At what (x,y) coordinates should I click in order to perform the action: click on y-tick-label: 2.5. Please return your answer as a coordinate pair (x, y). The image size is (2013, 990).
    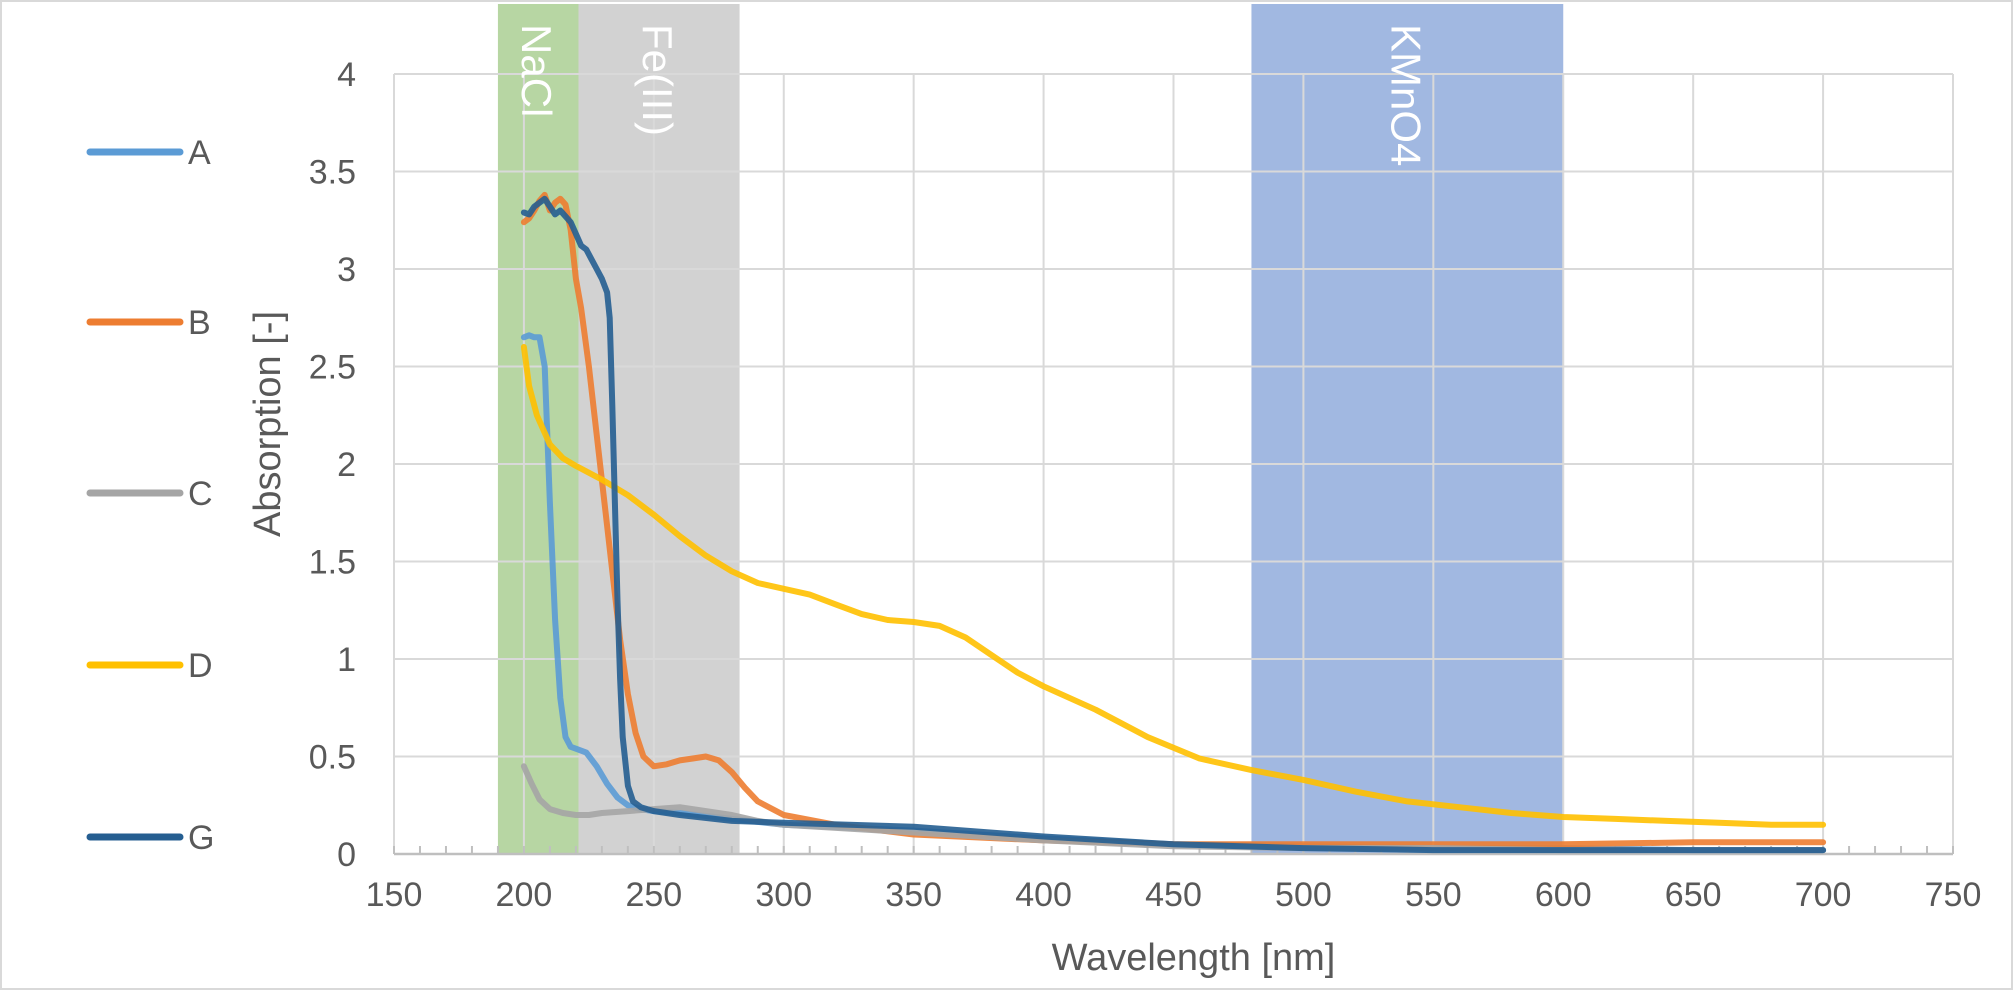
    Looking at the image, I should click on (332, 368).